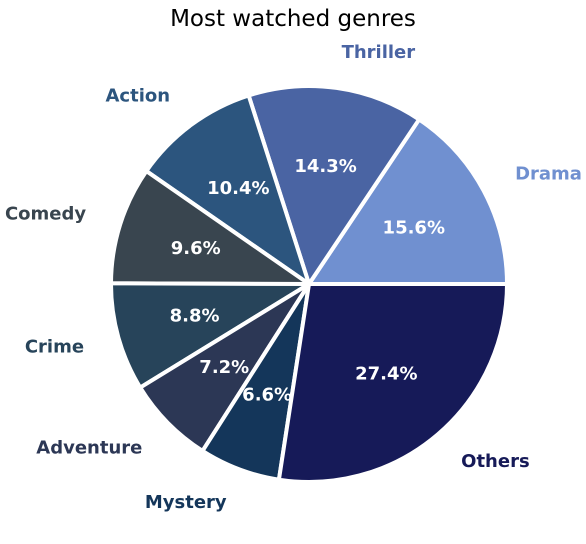 The image size is (586, 544). What do you see at coordinates (224, 367) in the screenshot?
I see `pct-label-adventure: 7.2%` at bounding box center [224, 367].